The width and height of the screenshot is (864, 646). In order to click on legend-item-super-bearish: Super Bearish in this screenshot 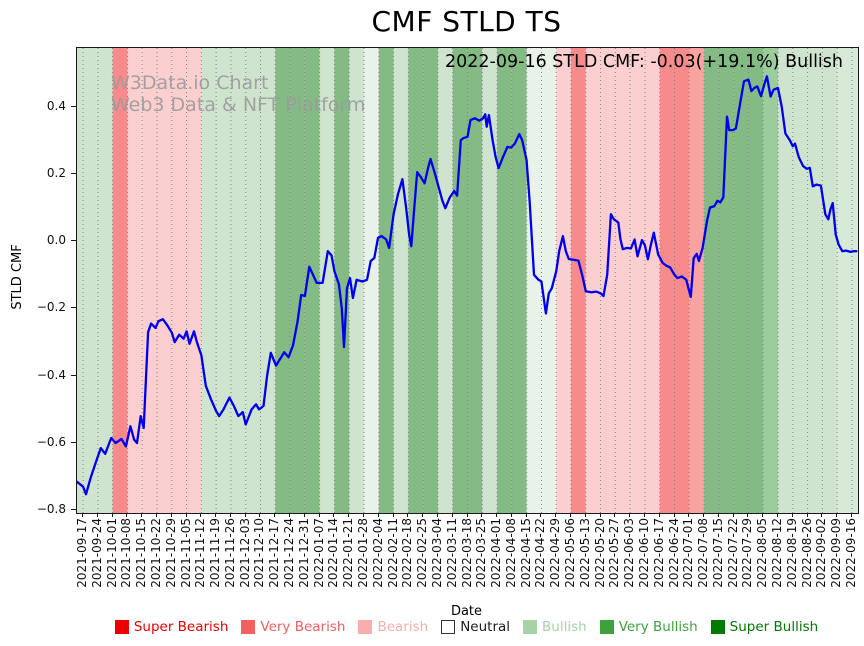, I will do `click(171, 627)`.